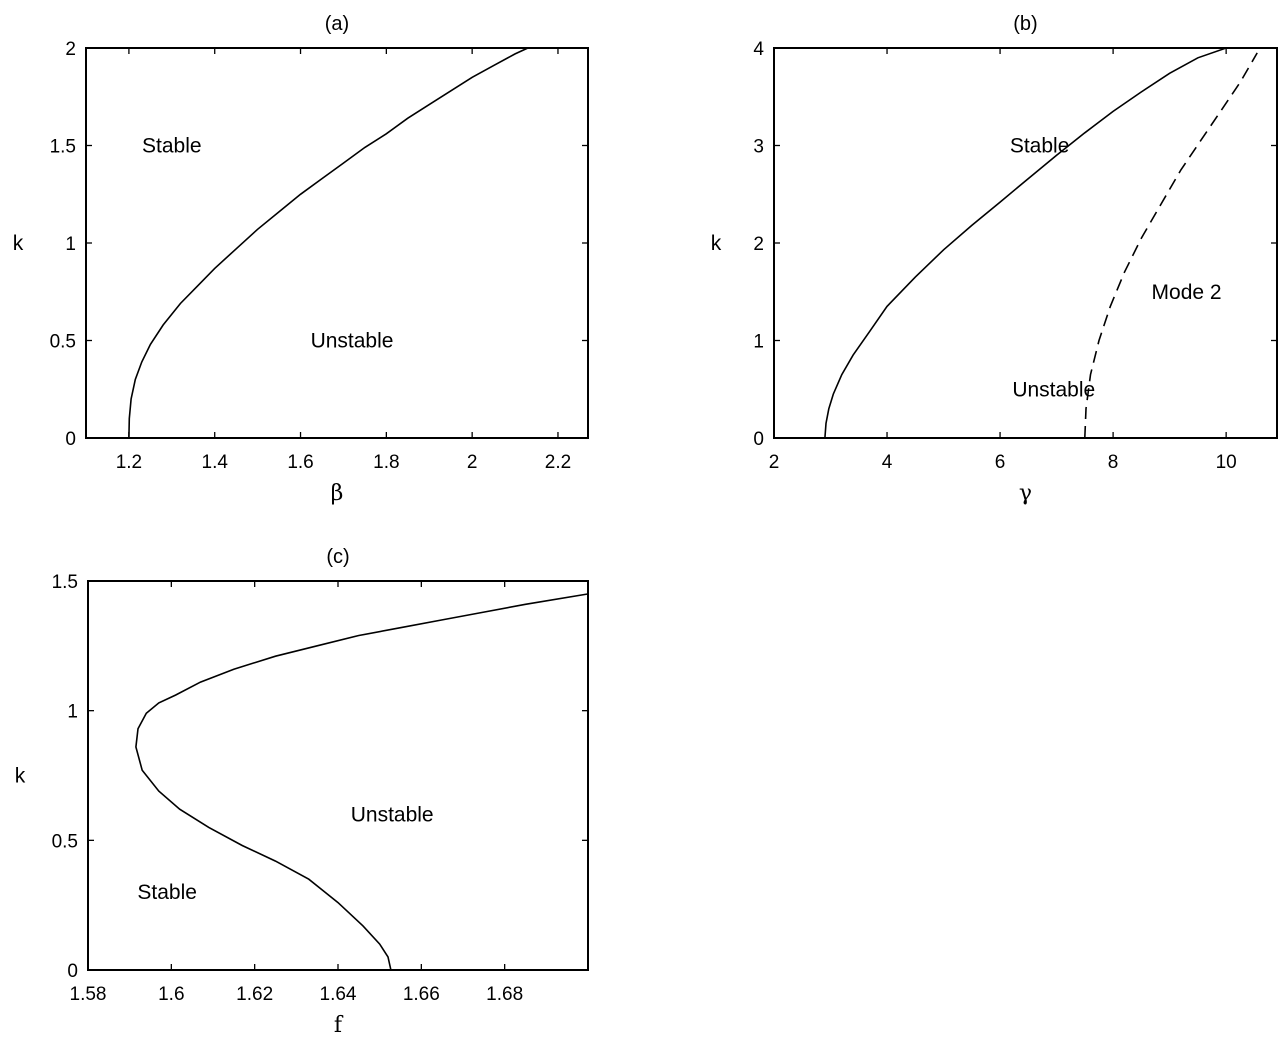 The height and width of the screenshot is (1037, 1280). Describe the element at coordinates (1000, 462) in the screenshot. I see `x-tick-label: 6` at that location.